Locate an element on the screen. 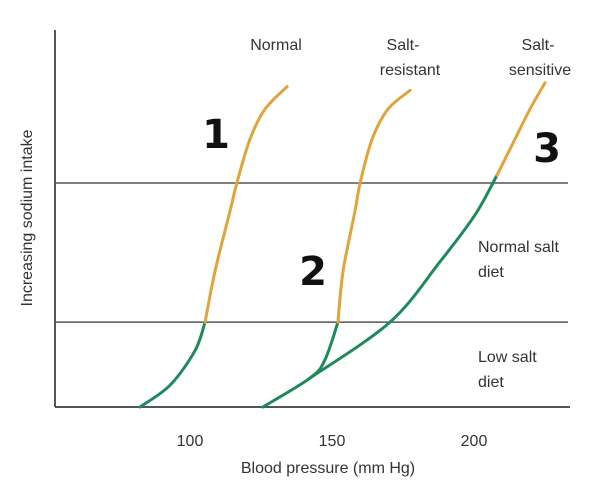  curve-number-3: 3 is located at coordinates (547, 149).